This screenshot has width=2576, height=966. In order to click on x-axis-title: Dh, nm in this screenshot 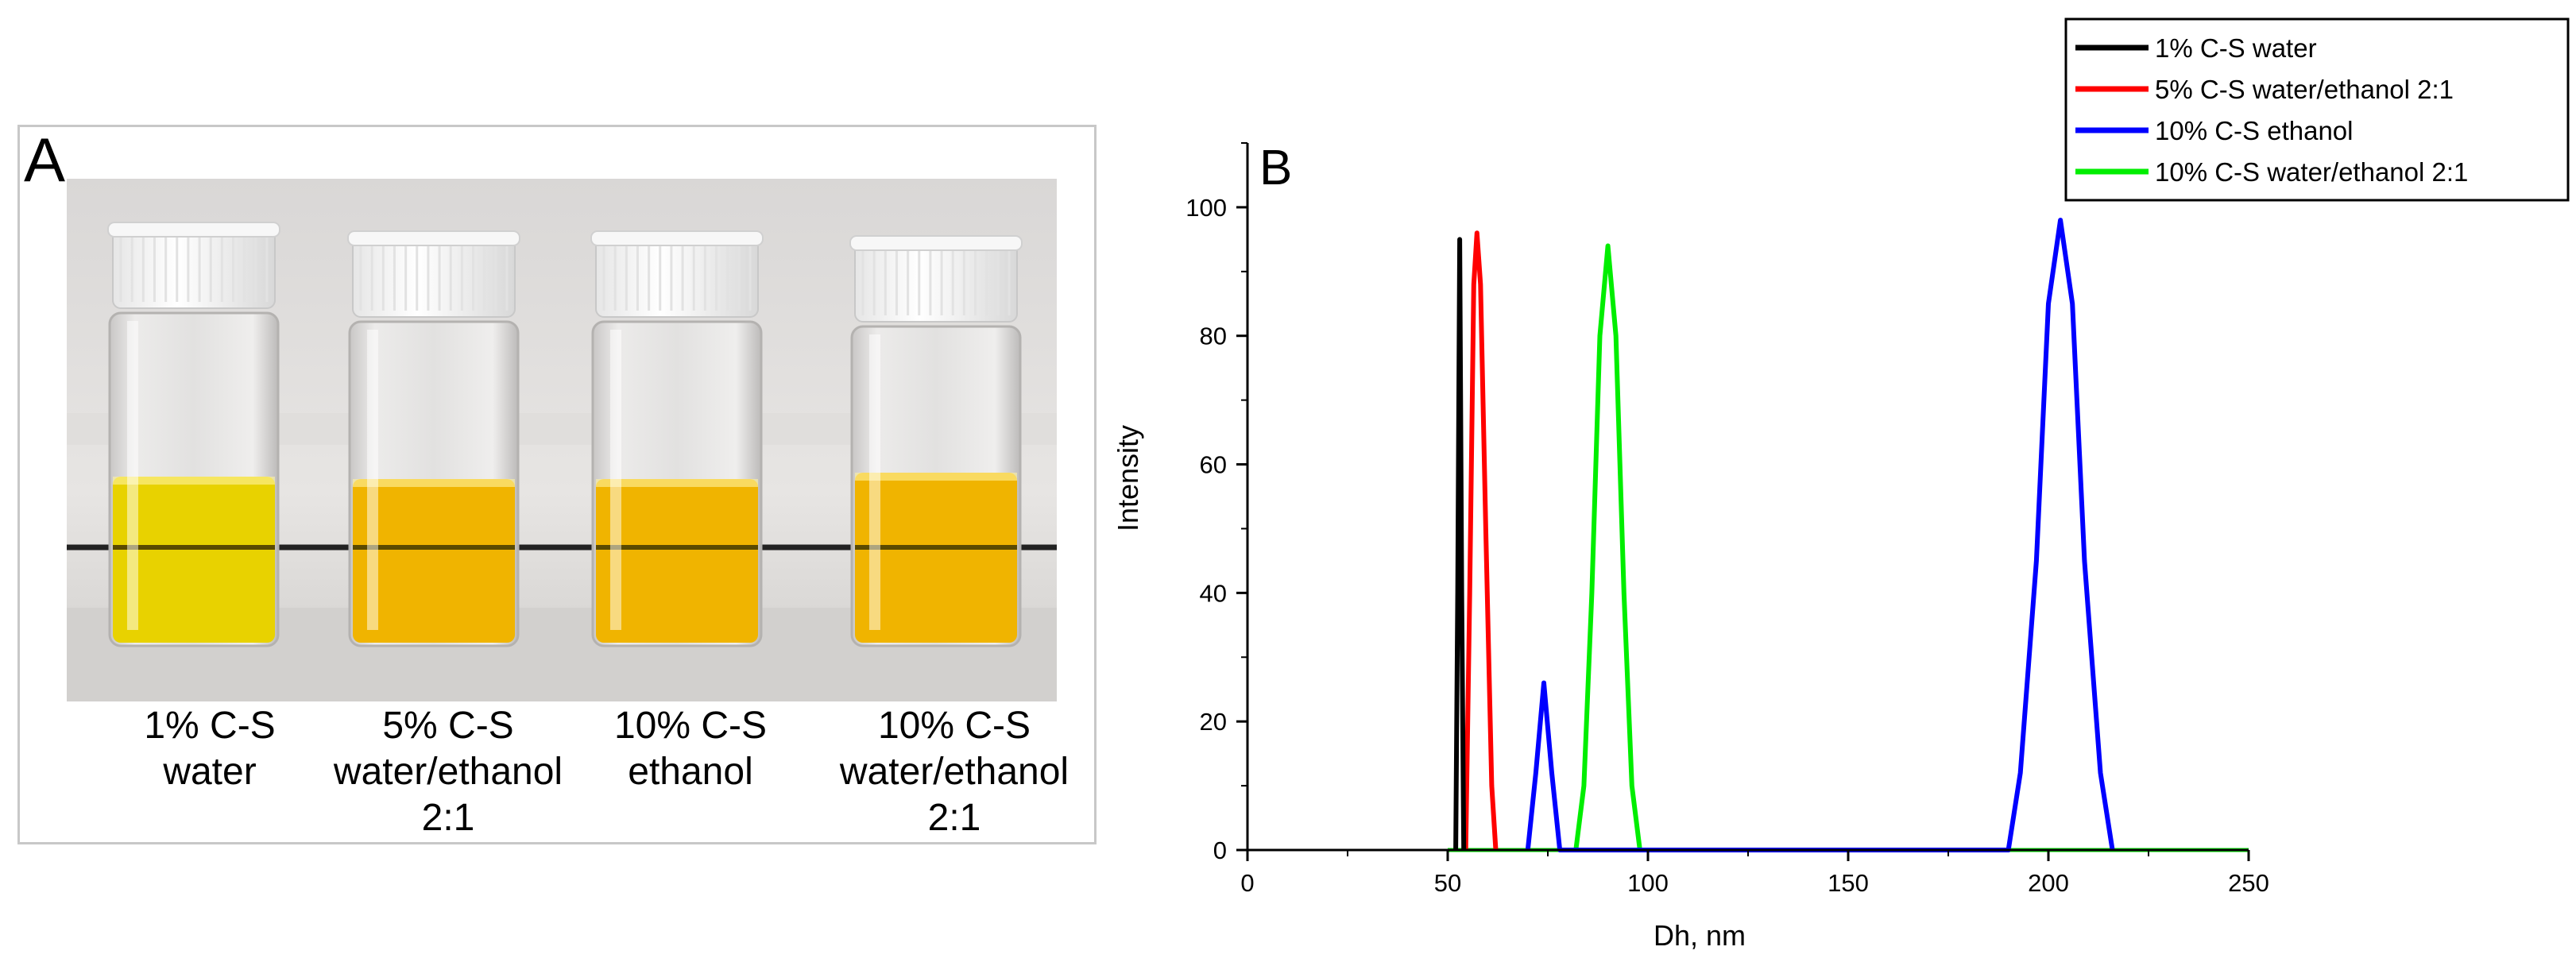, I will do `click(1700, 935)`.